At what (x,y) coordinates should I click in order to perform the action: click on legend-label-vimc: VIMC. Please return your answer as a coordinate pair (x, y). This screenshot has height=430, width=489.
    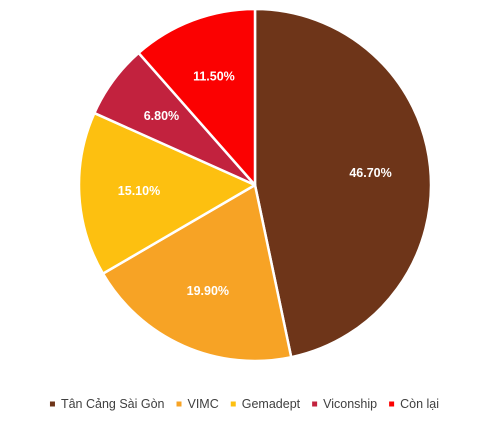
    Looking at the image, I should click on (203, 404).